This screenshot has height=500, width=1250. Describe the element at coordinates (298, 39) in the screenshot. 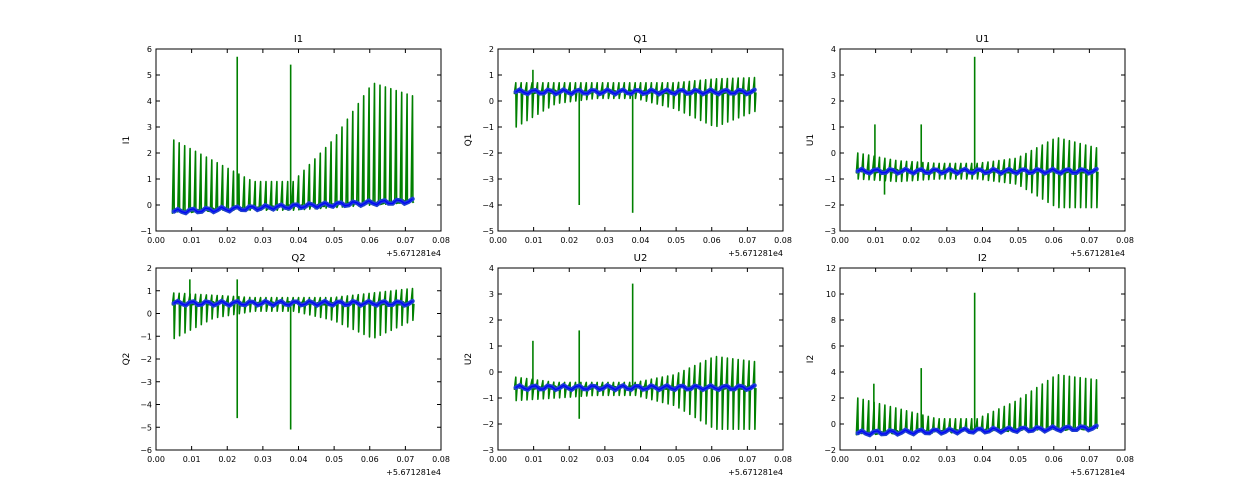

I see `subplot-title: I1` at that location.